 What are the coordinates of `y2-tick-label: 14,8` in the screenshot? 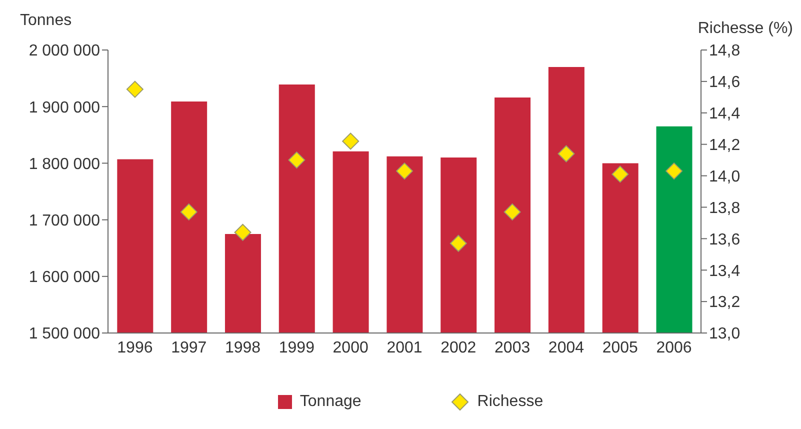 It's located at (724, 51).